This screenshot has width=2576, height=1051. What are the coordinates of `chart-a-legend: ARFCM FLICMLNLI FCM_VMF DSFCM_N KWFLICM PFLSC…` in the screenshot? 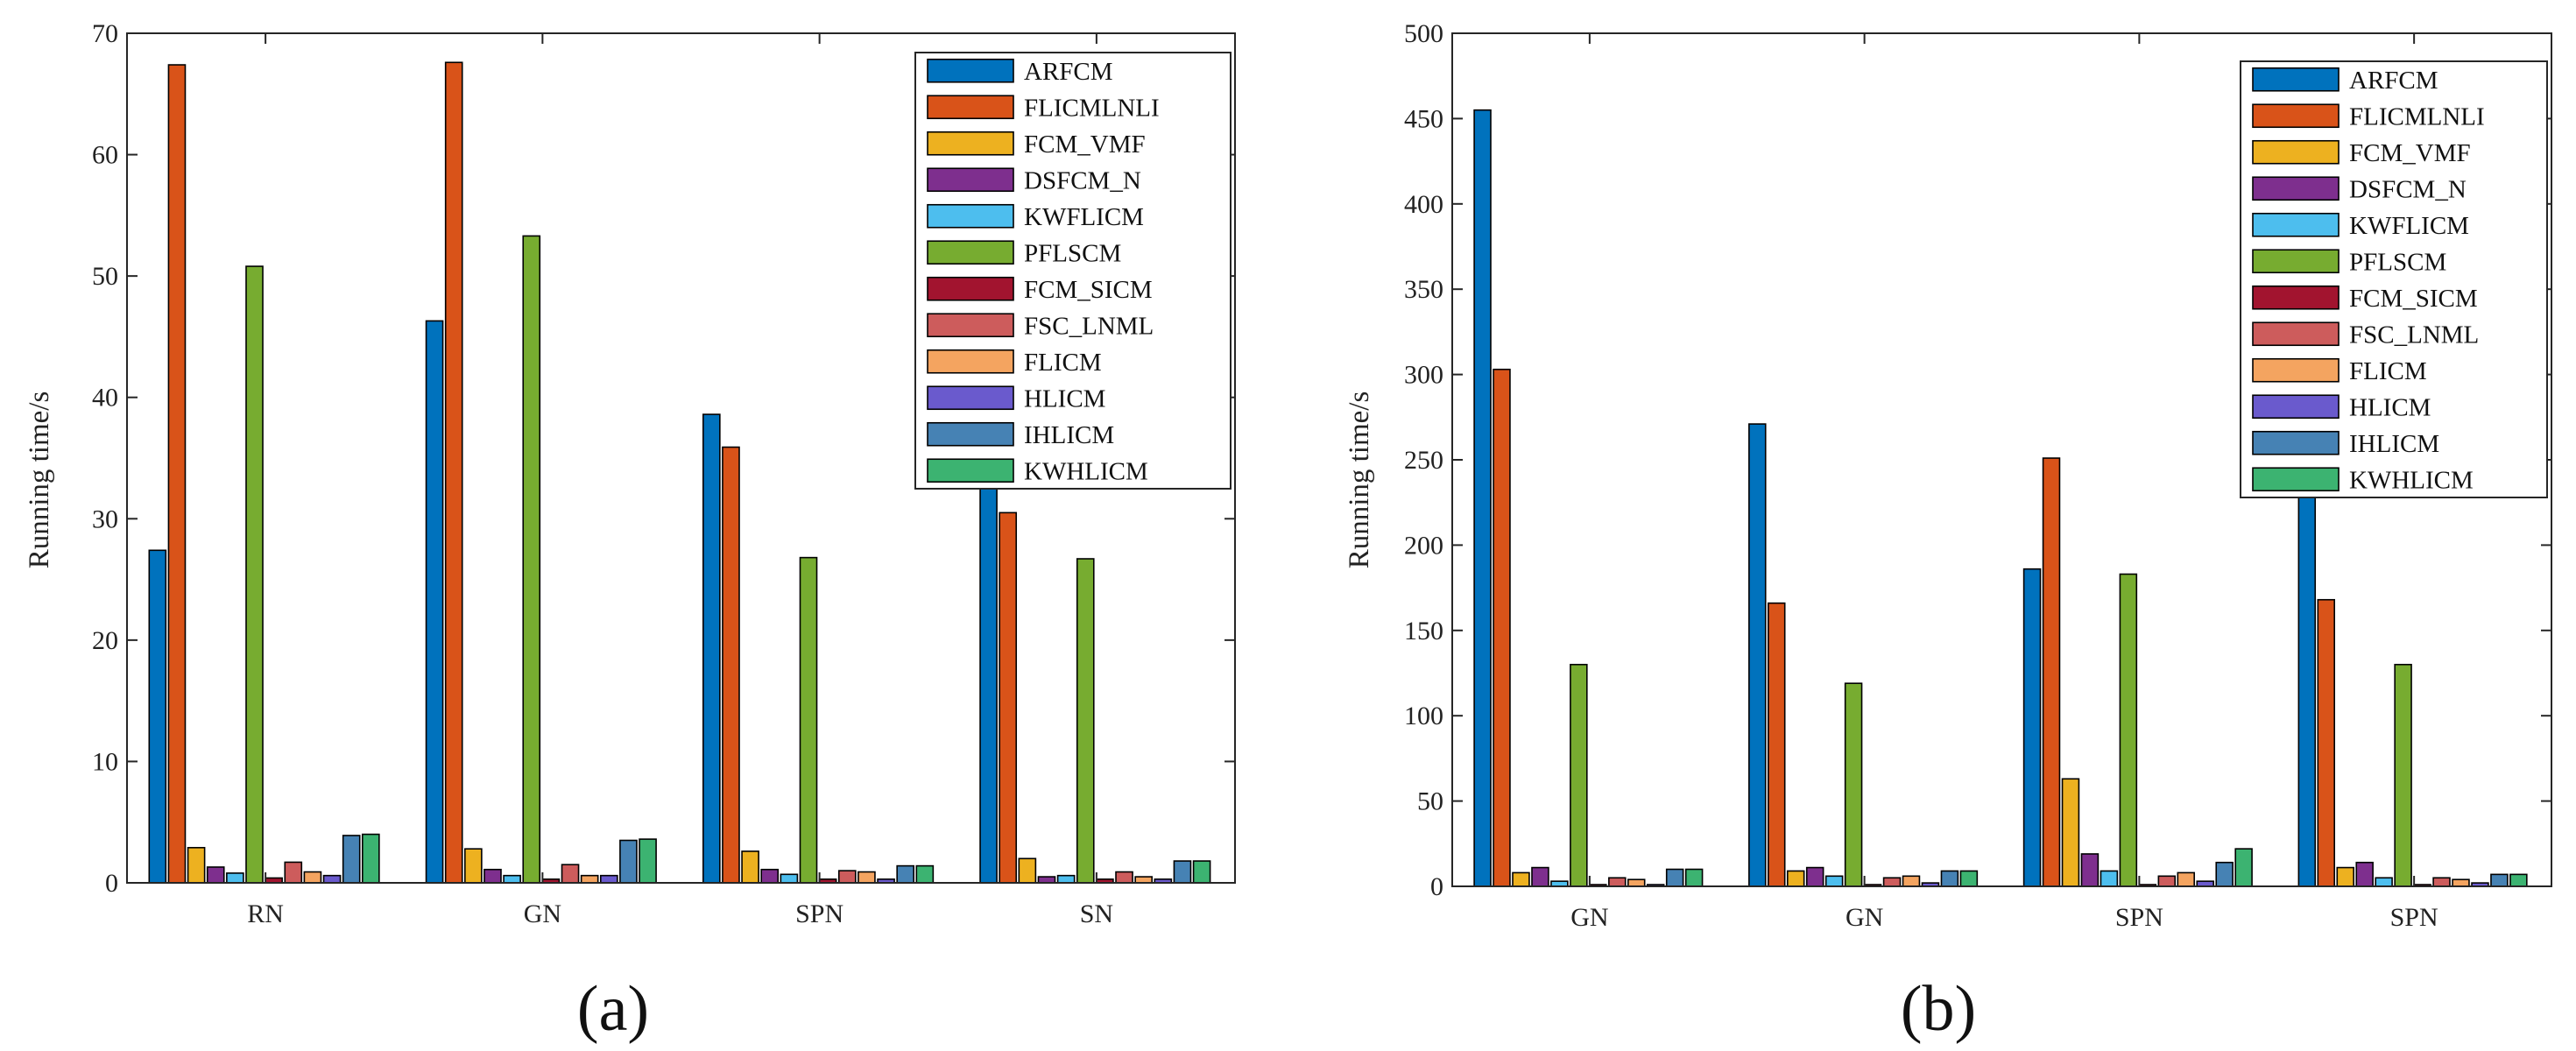 It's located at (1073, 271).